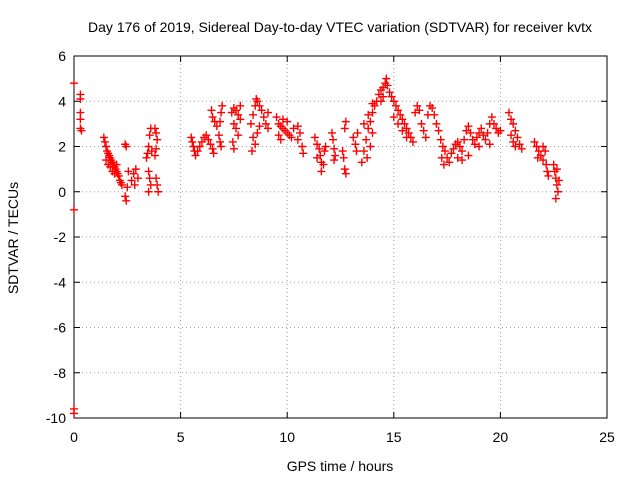 The height and width of the screenshot is (480, 640). I want to click on x-tick-label: 0, so click(74, 437).